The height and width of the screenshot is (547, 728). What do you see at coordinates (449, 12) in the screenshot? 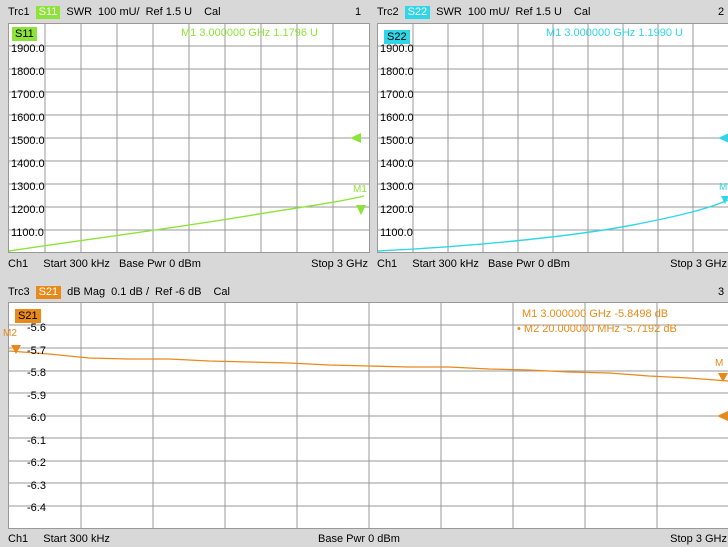
I see `trc2-format: SWR` at bounding box center [449, 12].